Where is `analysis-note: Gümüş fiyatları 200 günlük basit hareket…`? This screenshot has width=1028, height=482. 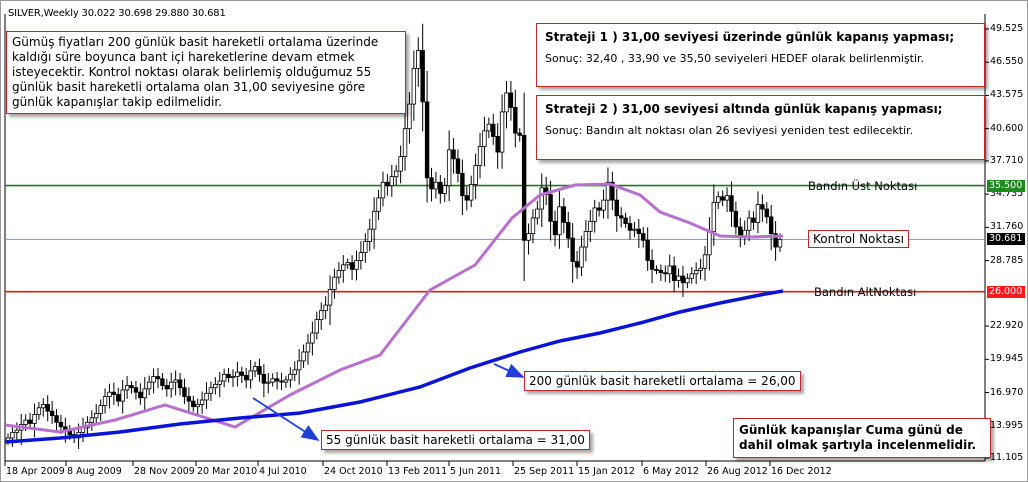 analysis-note: Gümüş fiyatları 200 günlük basit hareket… is located at coordinates (206, 72).